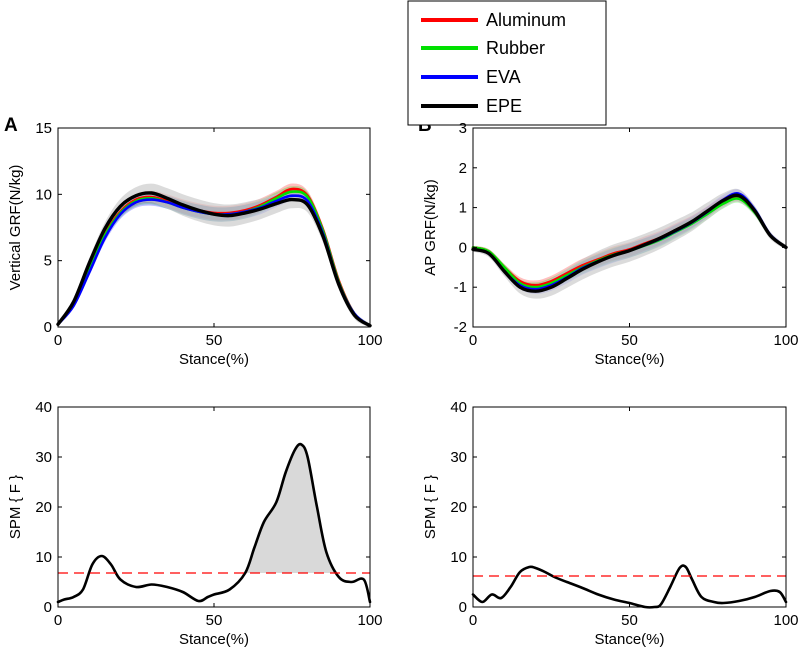  Describe the element at coordinates (526, 20) in the screenshot. I see `legend-label-aluminum: Aluminum` at that location.